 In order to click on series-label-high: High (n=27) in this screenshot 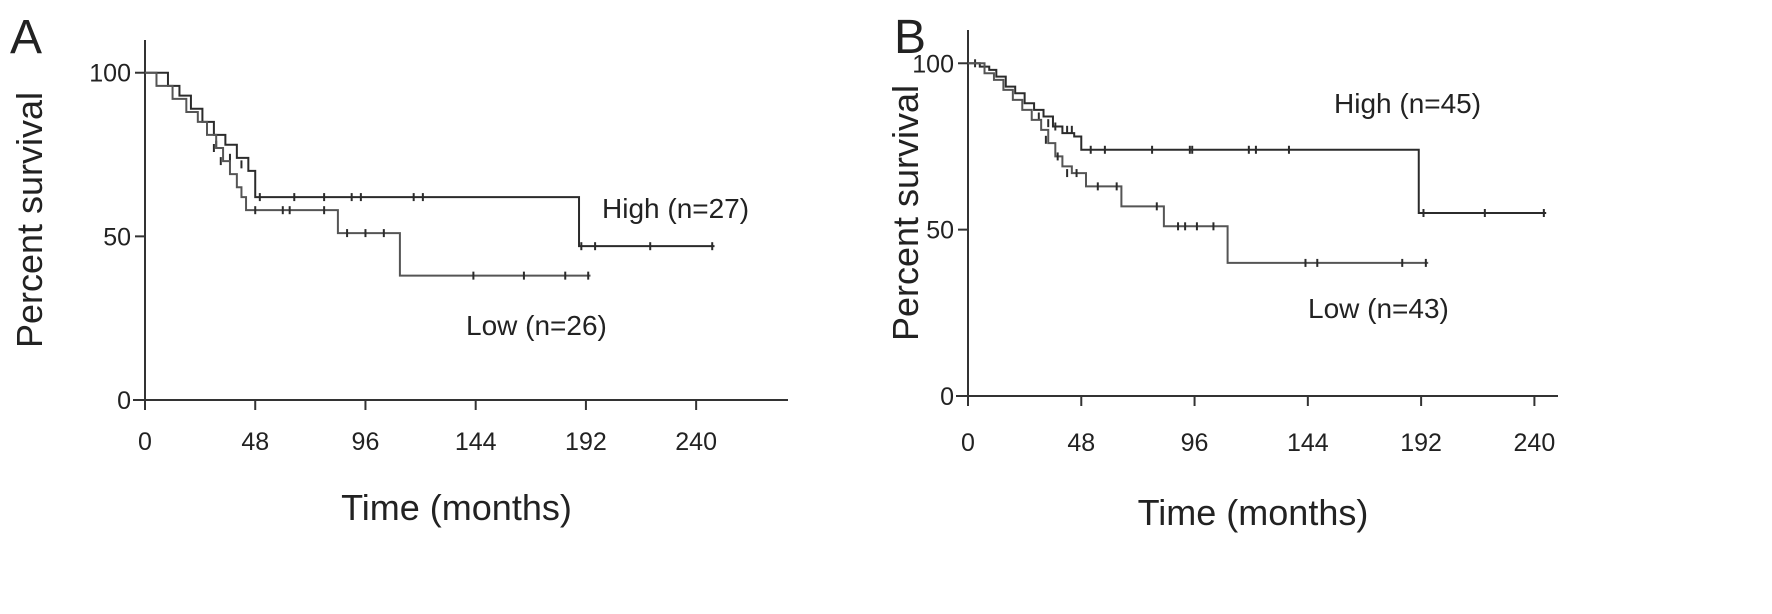, I will do `click(675, 208)`.